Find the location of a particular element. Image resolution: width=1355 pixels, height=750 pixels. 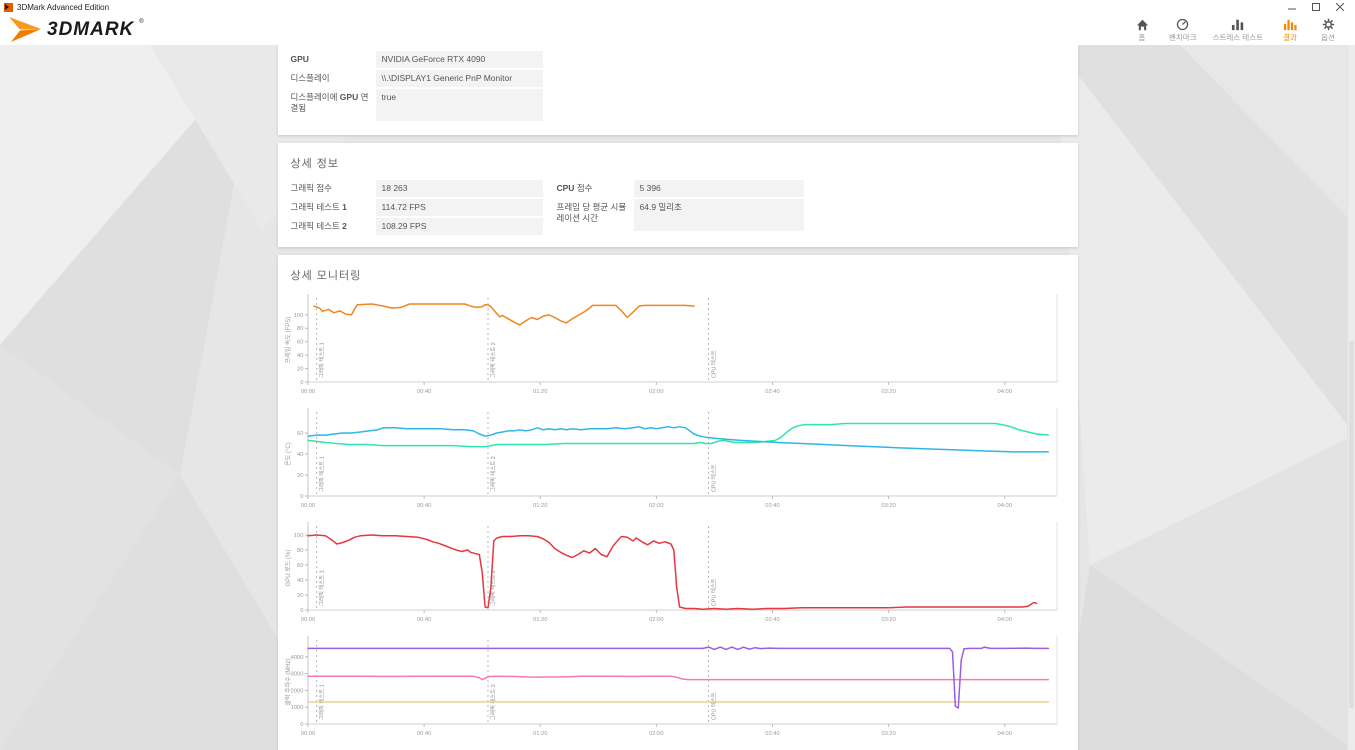

info-row: 그래픽 테스트 2 108.29 FPS is located at coordinates (417, 226).